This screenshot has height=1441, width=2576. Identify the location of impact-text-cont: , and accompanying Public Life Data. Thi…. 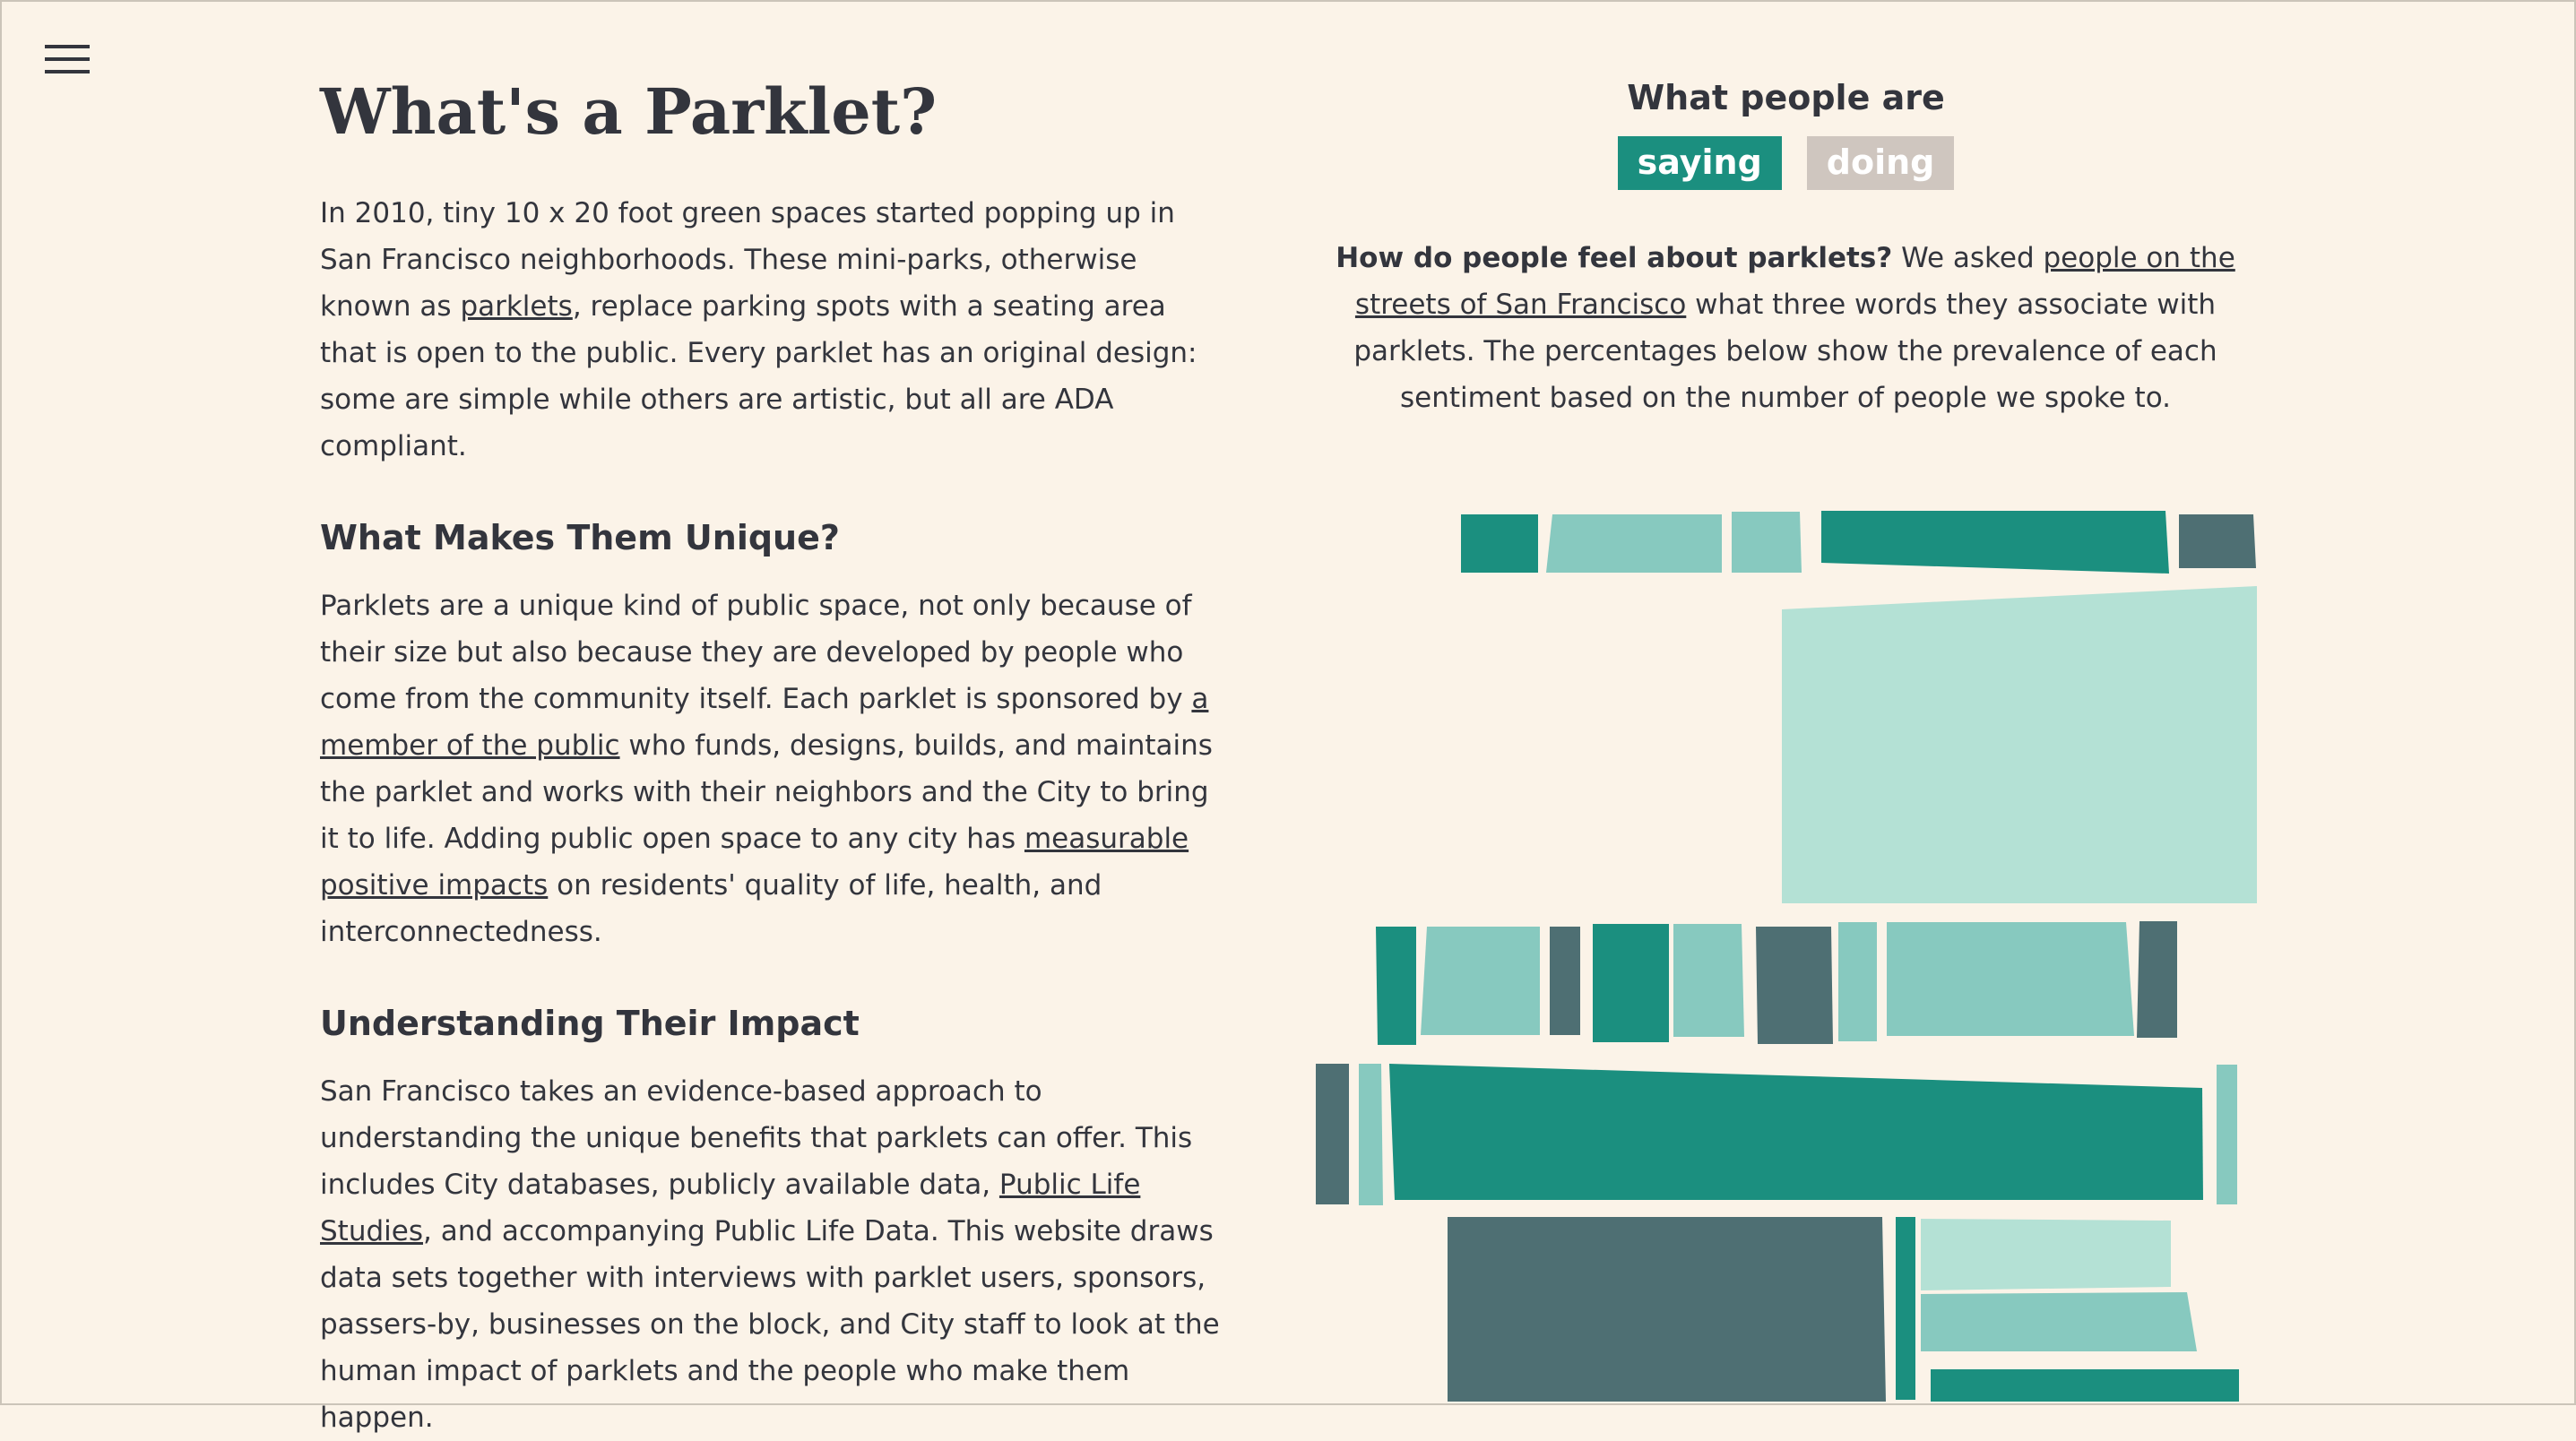
(770, 1325).